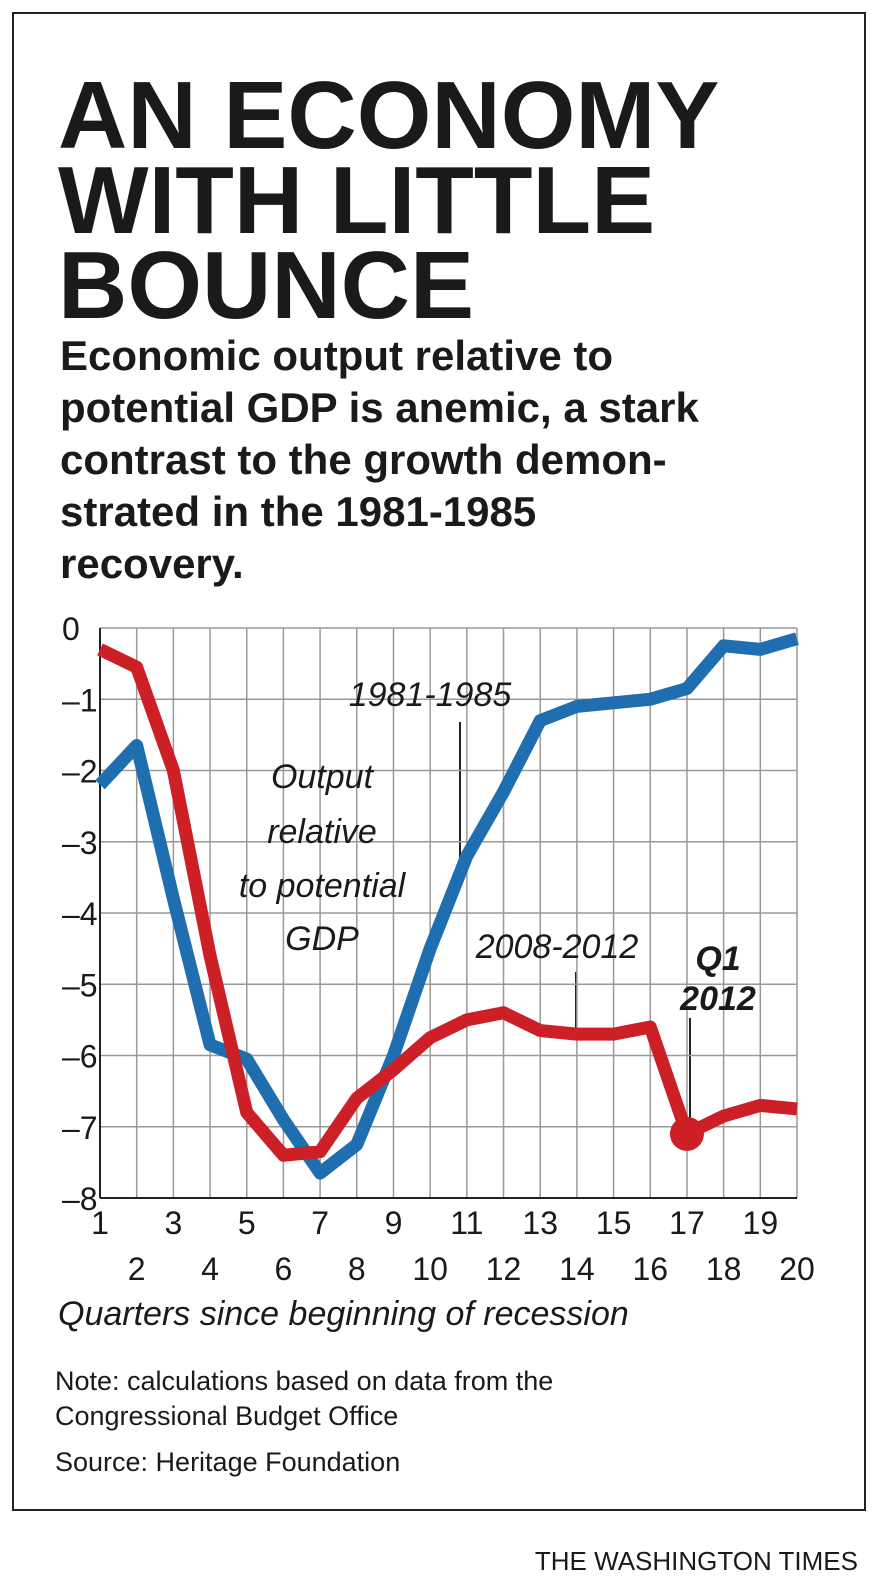 The image size is (878, 1587). Describe the element at coordinates (210, 1269) in the screenshot. I see `x-tick-label: 4` at that location.